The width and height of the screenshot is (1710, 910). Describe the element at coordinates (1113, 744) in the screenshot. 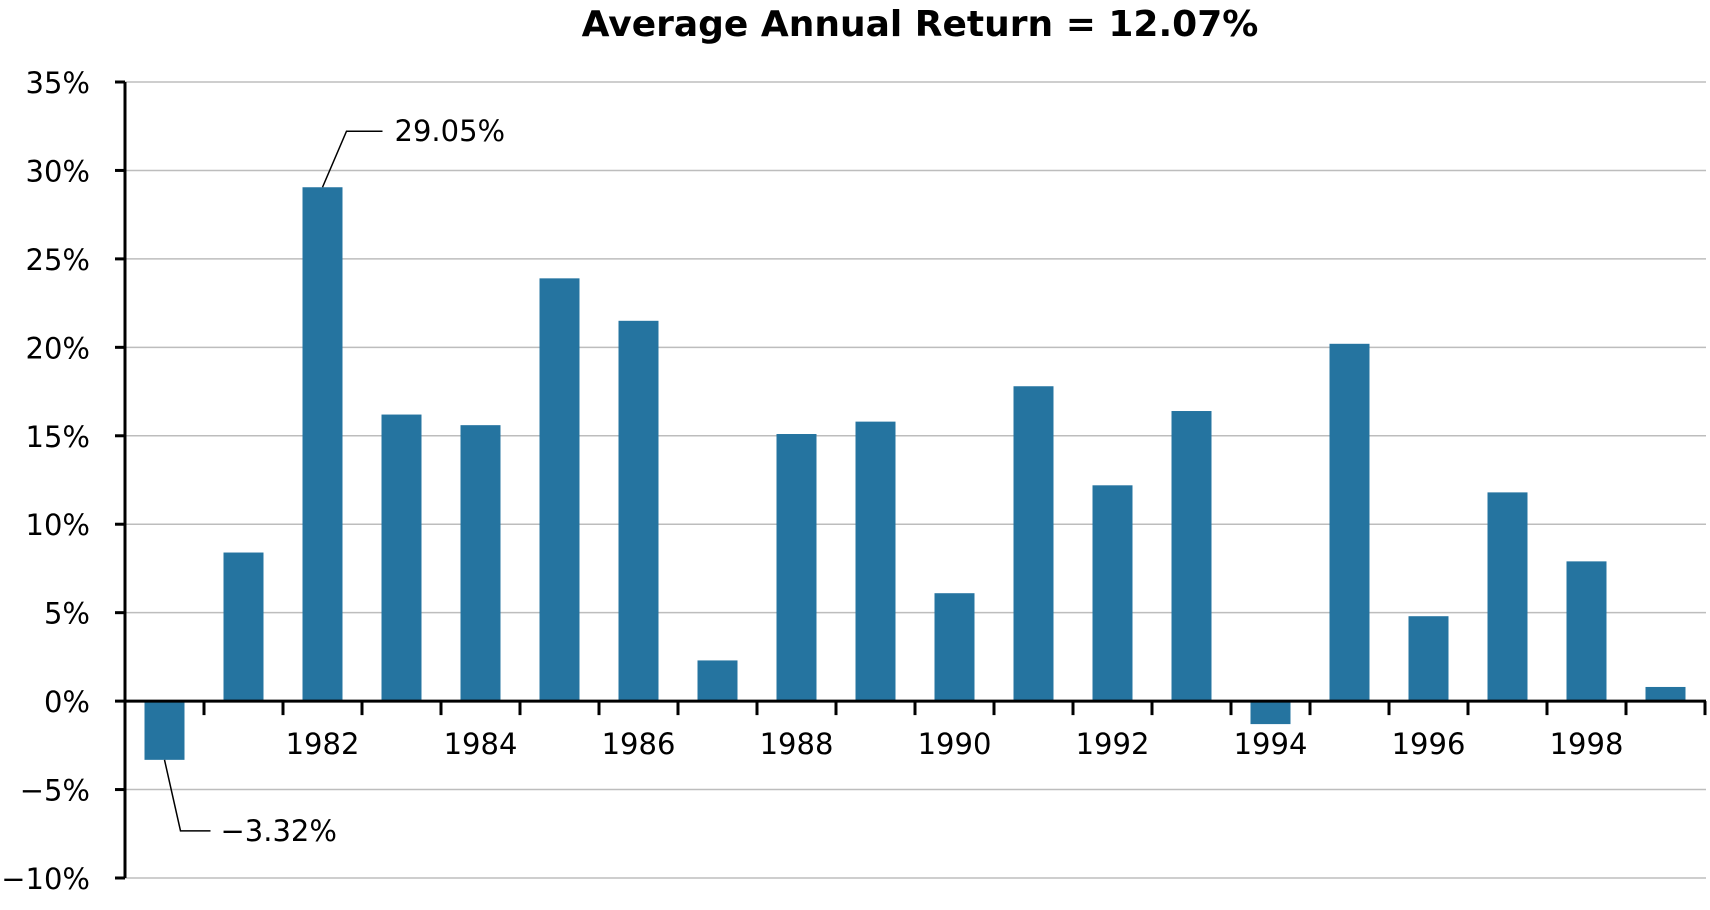

I see `x-tick-label: 1992` at that location.